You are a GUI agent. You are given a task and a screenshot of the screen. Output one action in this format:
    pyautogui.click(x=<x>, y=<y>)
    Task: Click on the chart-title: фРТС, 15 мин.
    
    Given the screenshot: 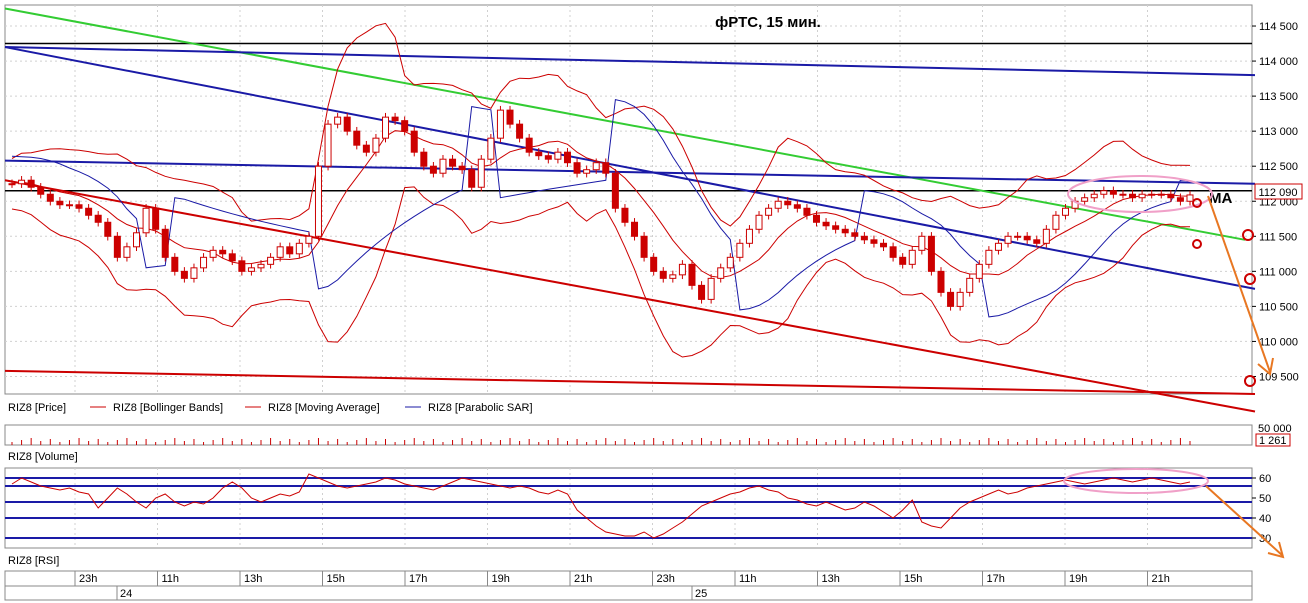 What is the action you would take?
    pyautogui.click(x=768, y=22)
    